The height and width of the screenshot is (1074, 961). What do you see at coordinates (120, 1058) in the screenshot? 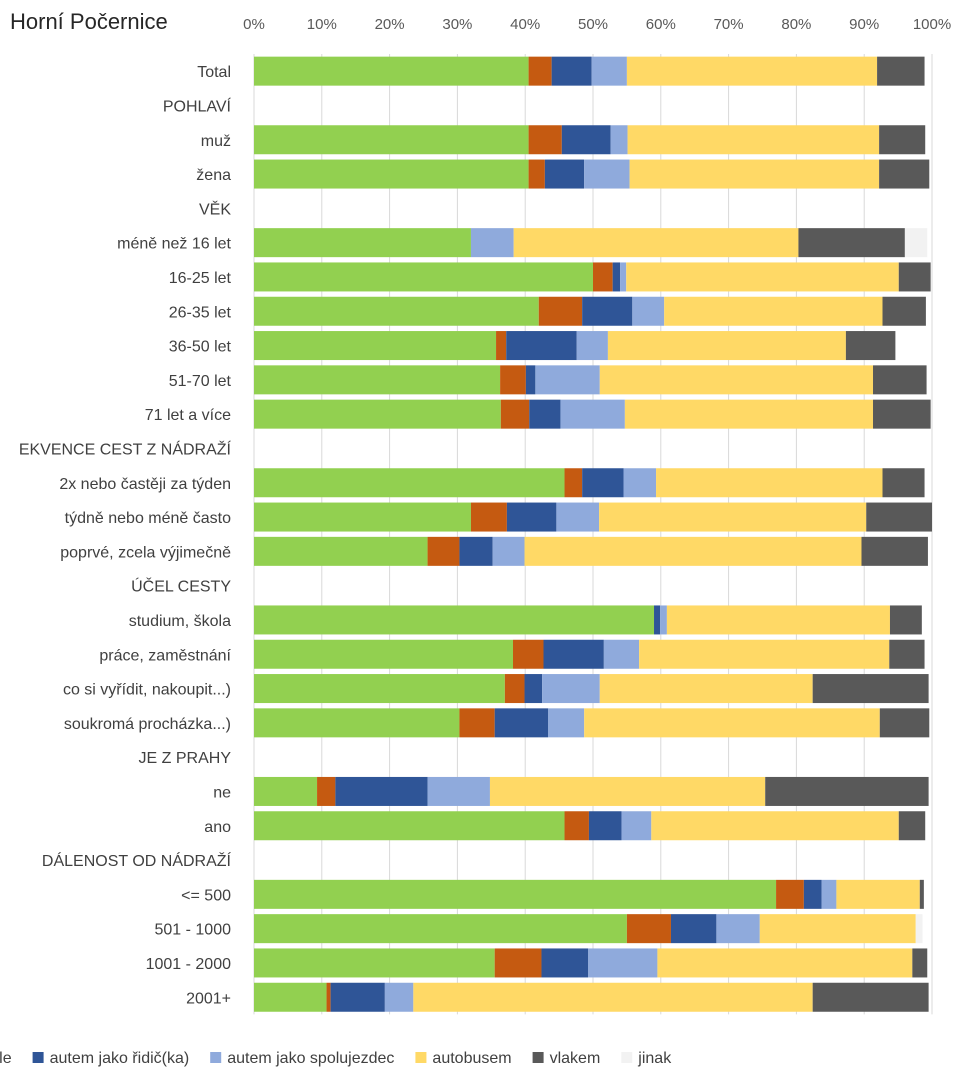
I see `legend-label: autem jako řidič(ka)` at bounding box center [120, 1058].